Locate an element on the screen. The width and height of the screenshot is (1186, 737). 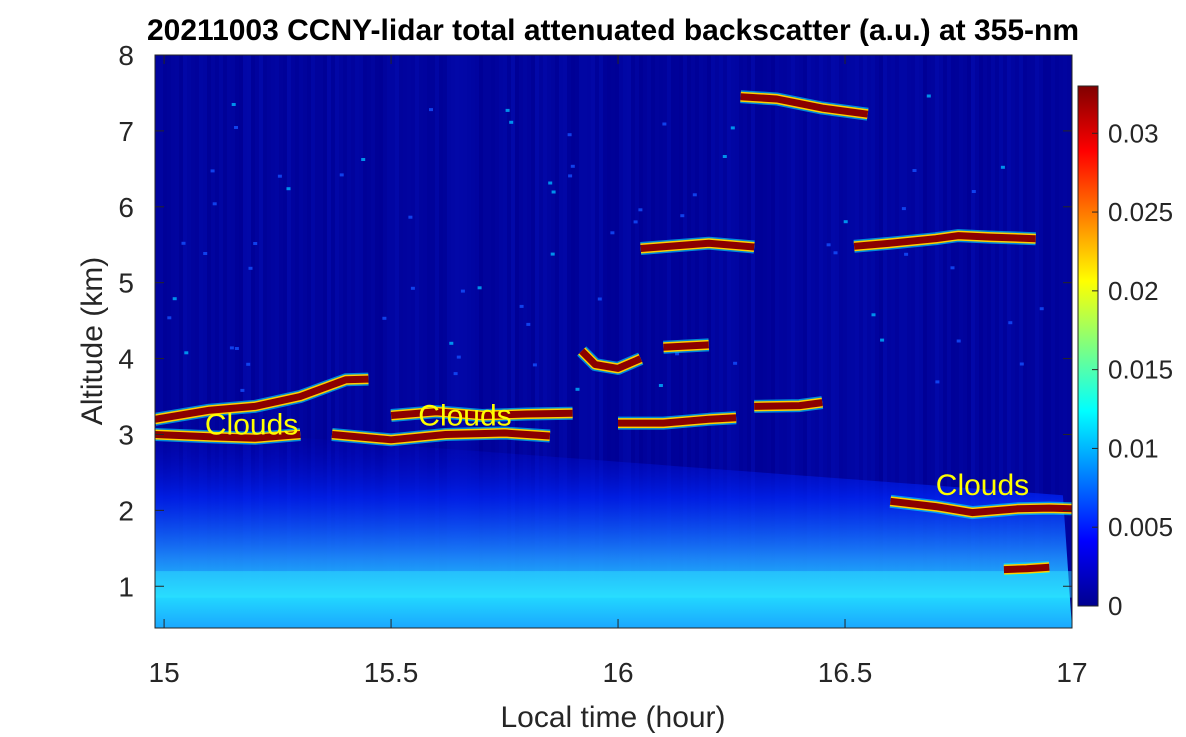
x-axis-label: Local time (hour) is located at coordinates (612, 717).